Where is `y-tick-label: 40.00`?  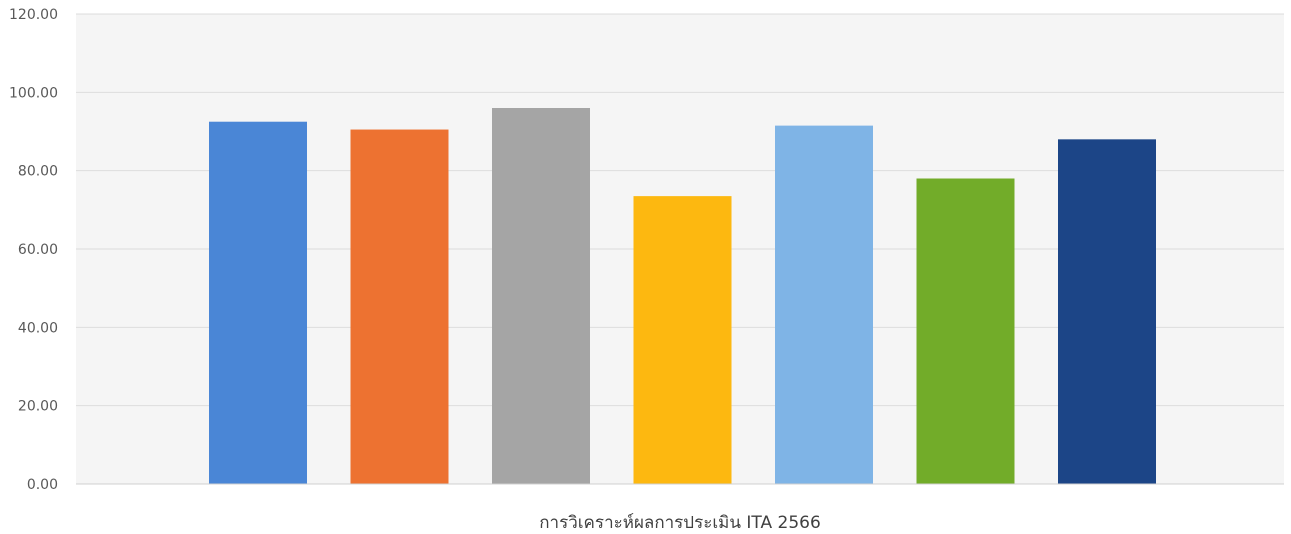 y-tick-label: 40.00 is located at coordinates (38, 328).